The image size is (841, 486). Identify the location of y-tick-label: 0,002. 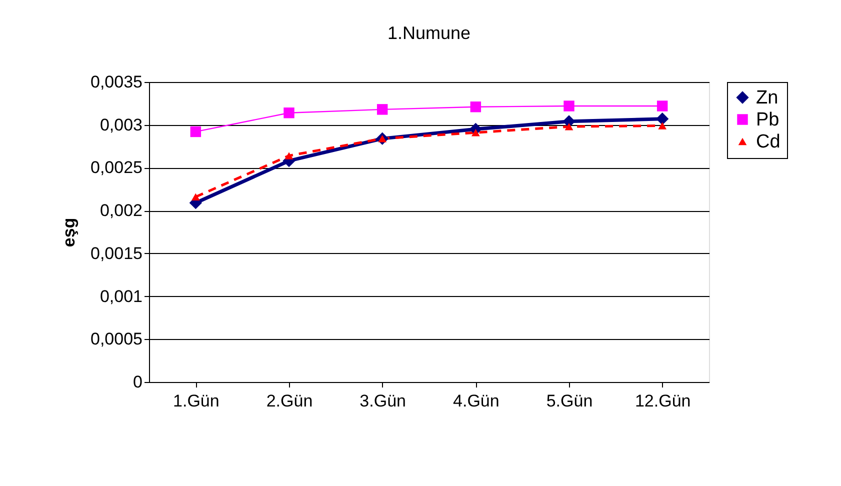
(121, 210).